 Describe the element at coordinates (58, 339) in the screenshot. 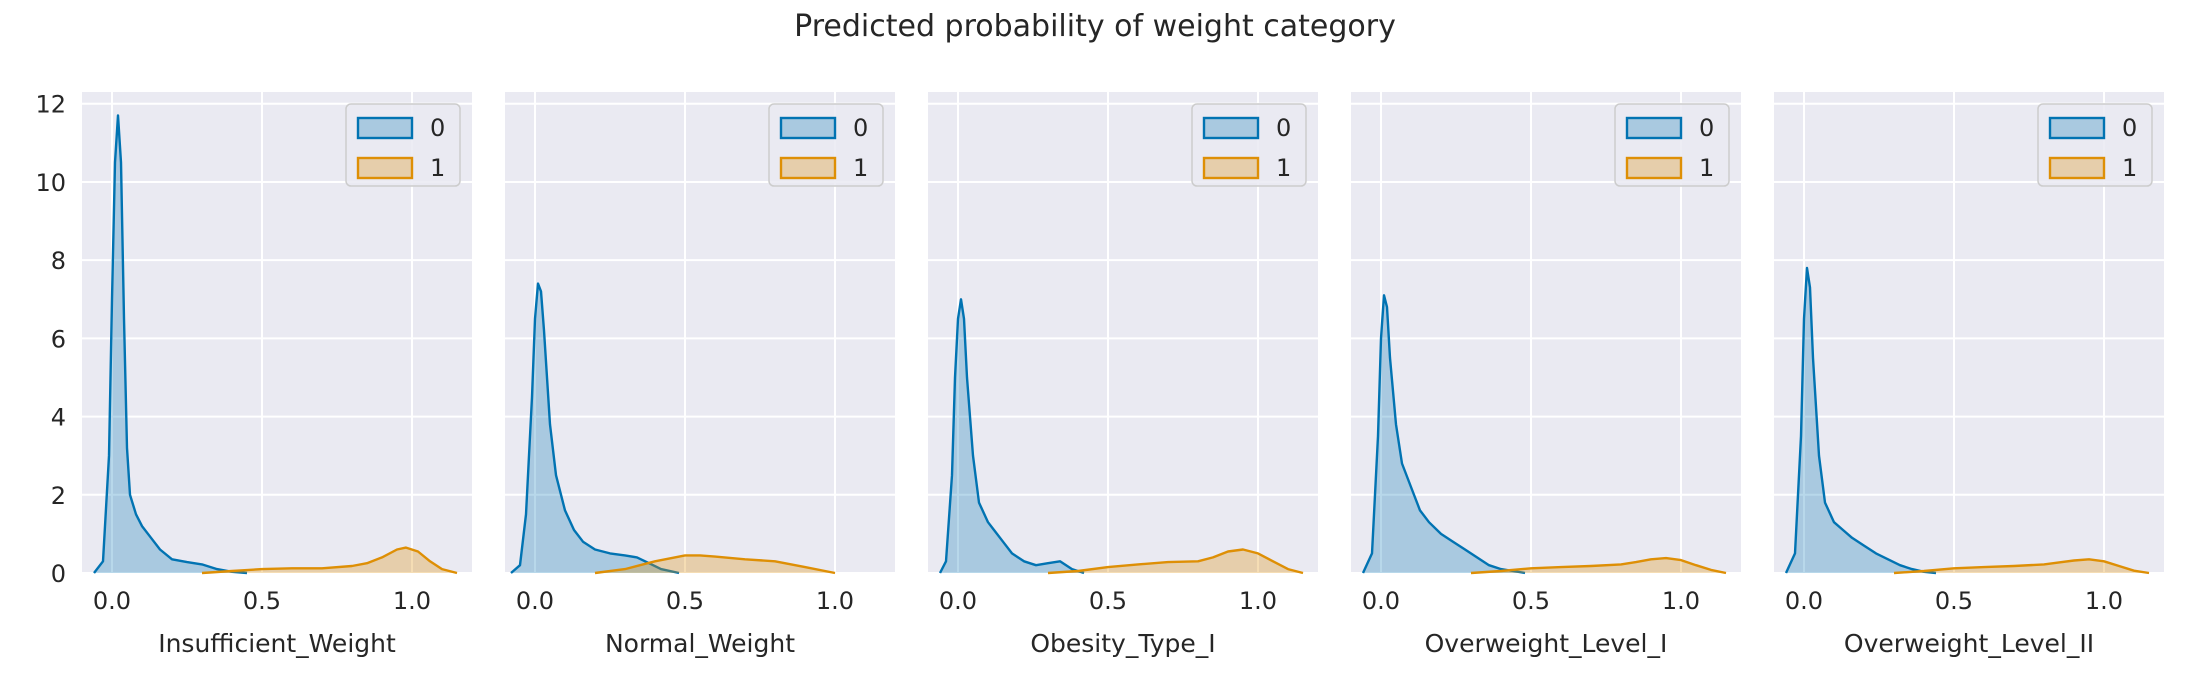

I see `y-tick-label: 6` at that location.